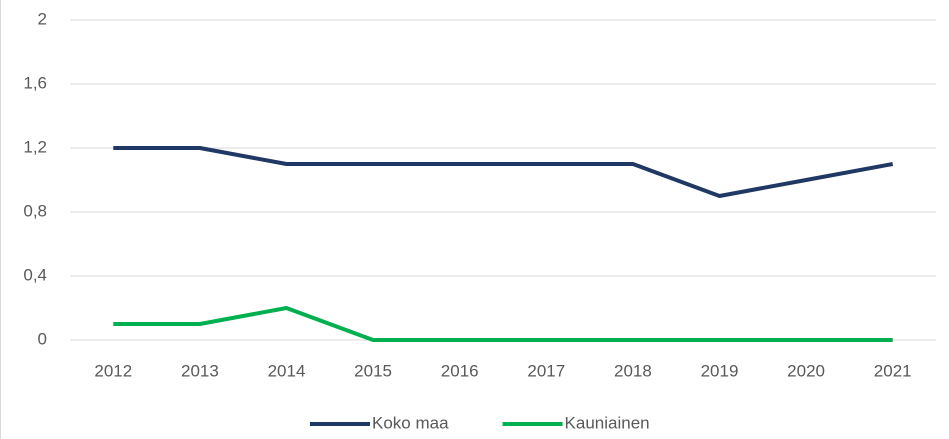 This screenshot has width=949, height=439. I want to click on x-tick-label: 2020, so click(806, 370).